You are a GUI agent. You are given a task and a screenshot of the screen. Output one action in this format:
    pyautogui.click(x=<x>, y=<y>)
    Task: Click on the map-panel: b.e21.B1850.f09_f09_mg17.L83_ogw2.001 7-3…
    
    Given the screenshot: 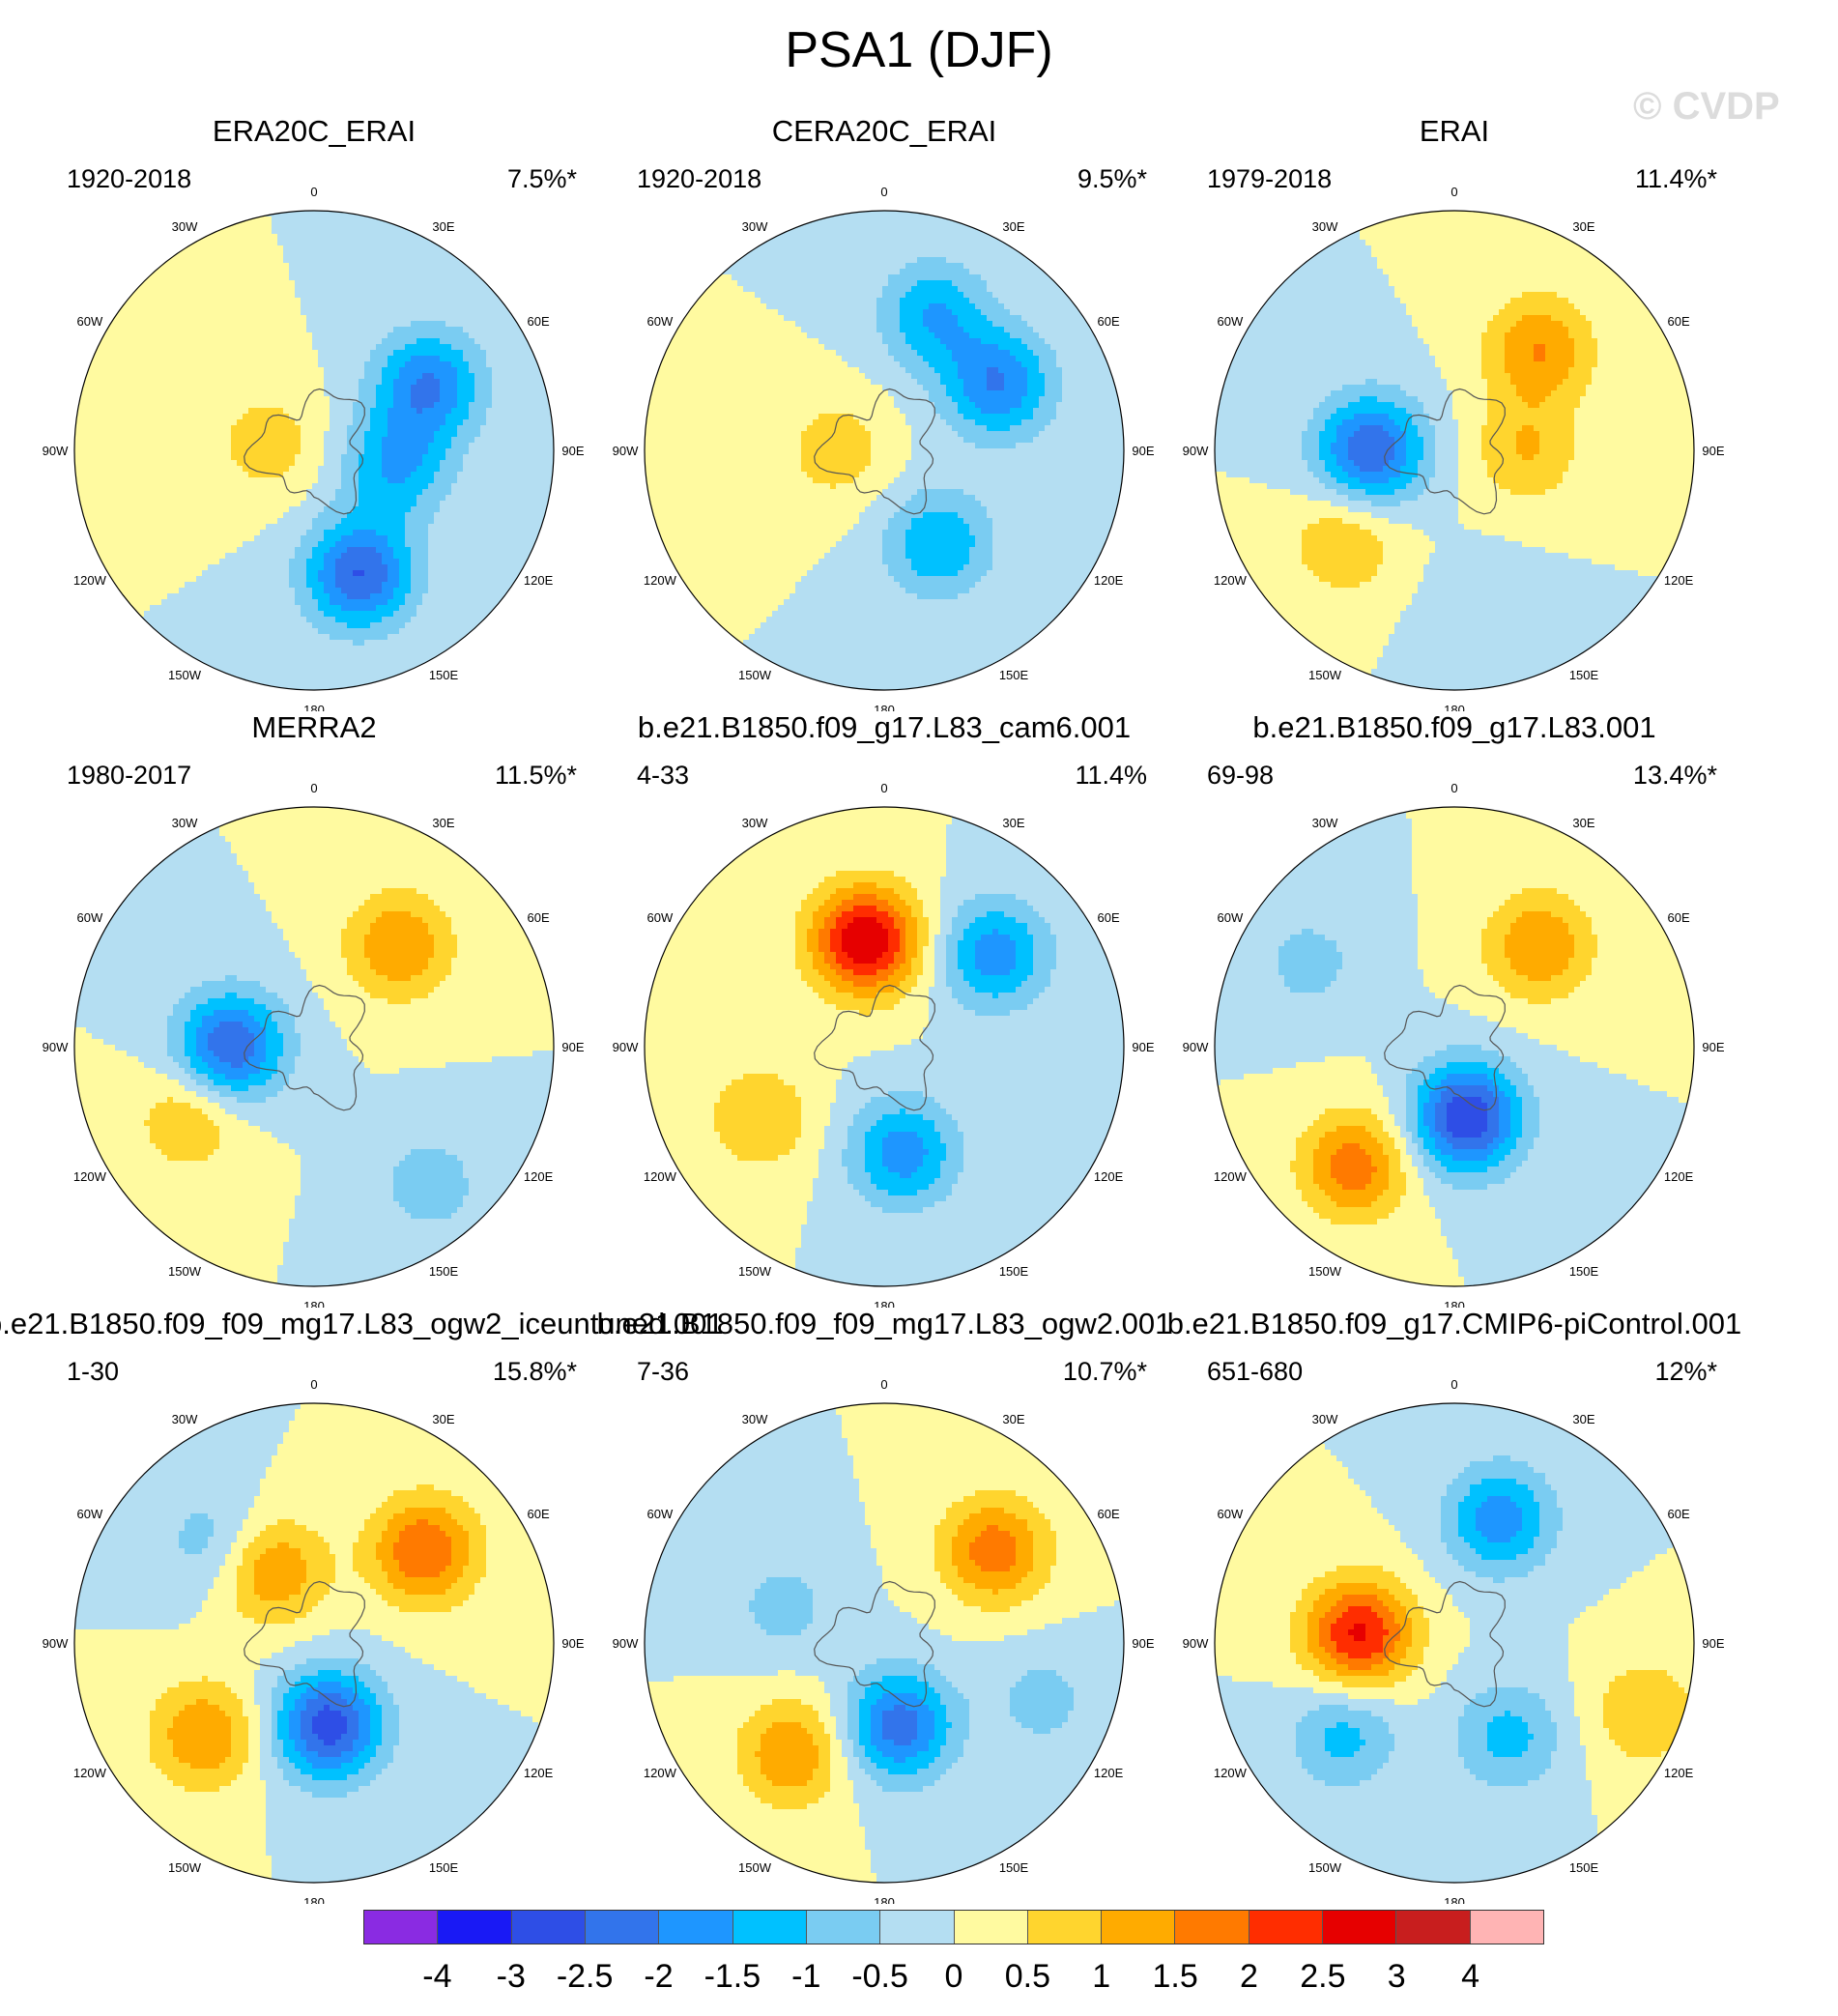 What is the action you would take?
    pyautogui.click(x=884, y=1607)
    